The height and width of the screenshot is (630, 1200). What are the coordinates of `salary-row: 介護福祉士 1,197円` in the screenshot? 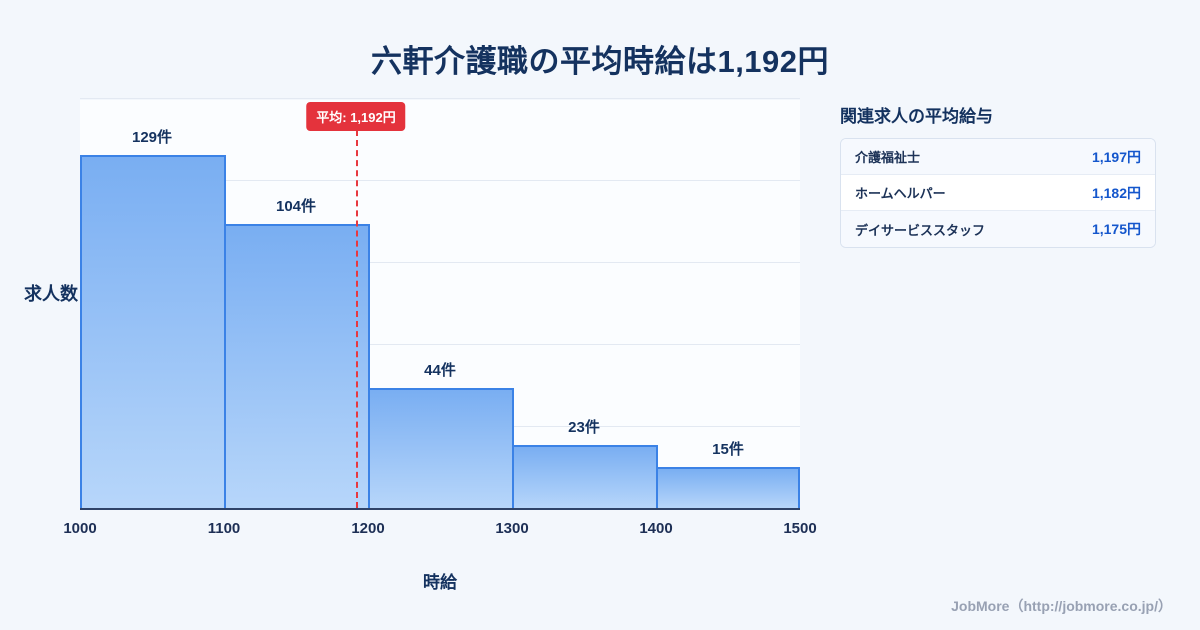 It's located at (998, 157).